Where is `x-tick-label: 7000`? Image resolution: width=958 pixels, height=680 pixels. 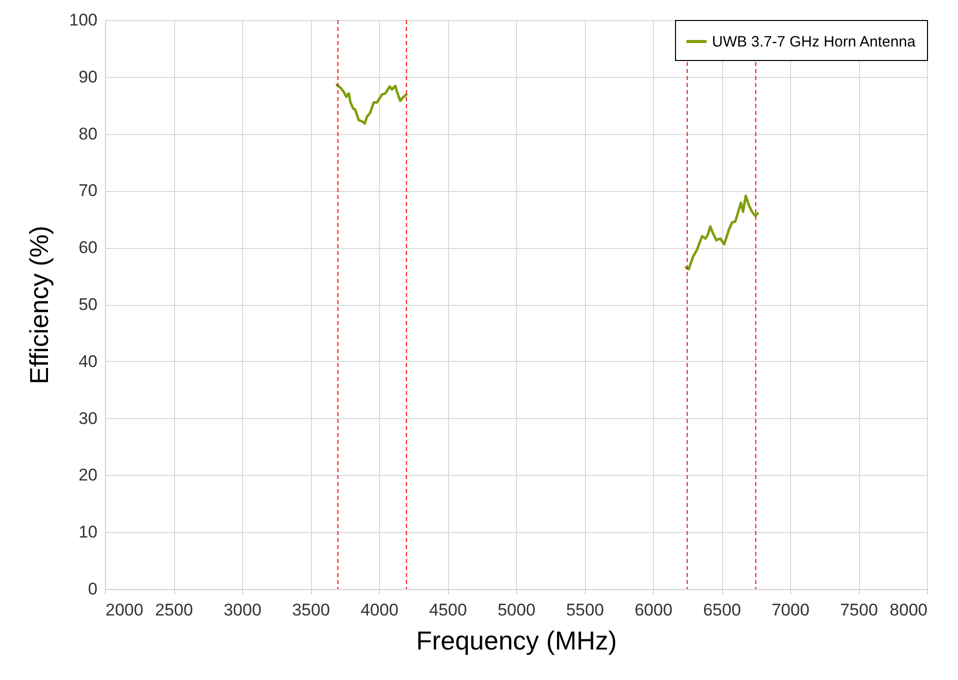 x-tick-label: 7000 is located at coordinates (791, 610).